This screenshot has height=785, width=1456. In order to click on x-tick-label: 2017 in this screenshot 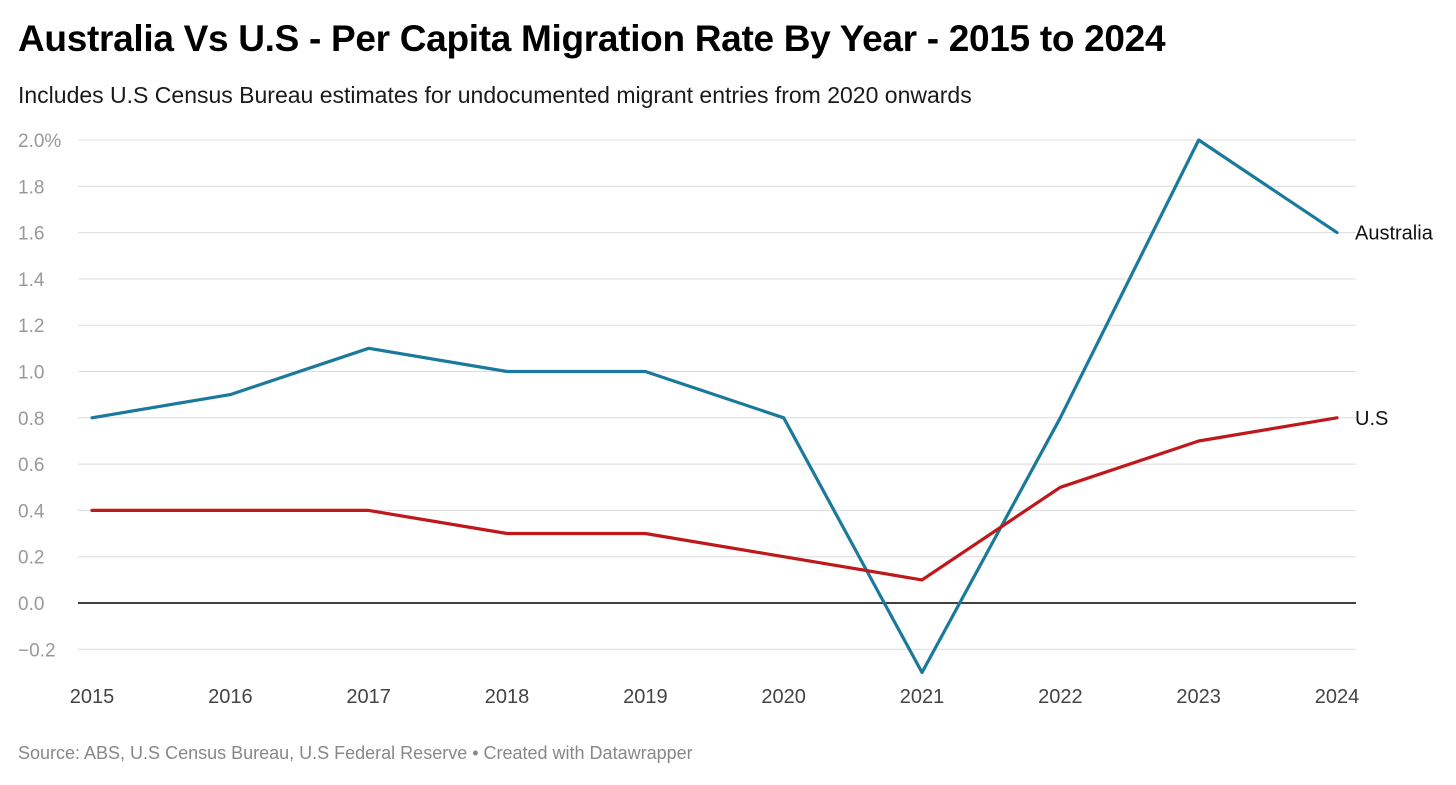, I will do `click(368, 697)`.